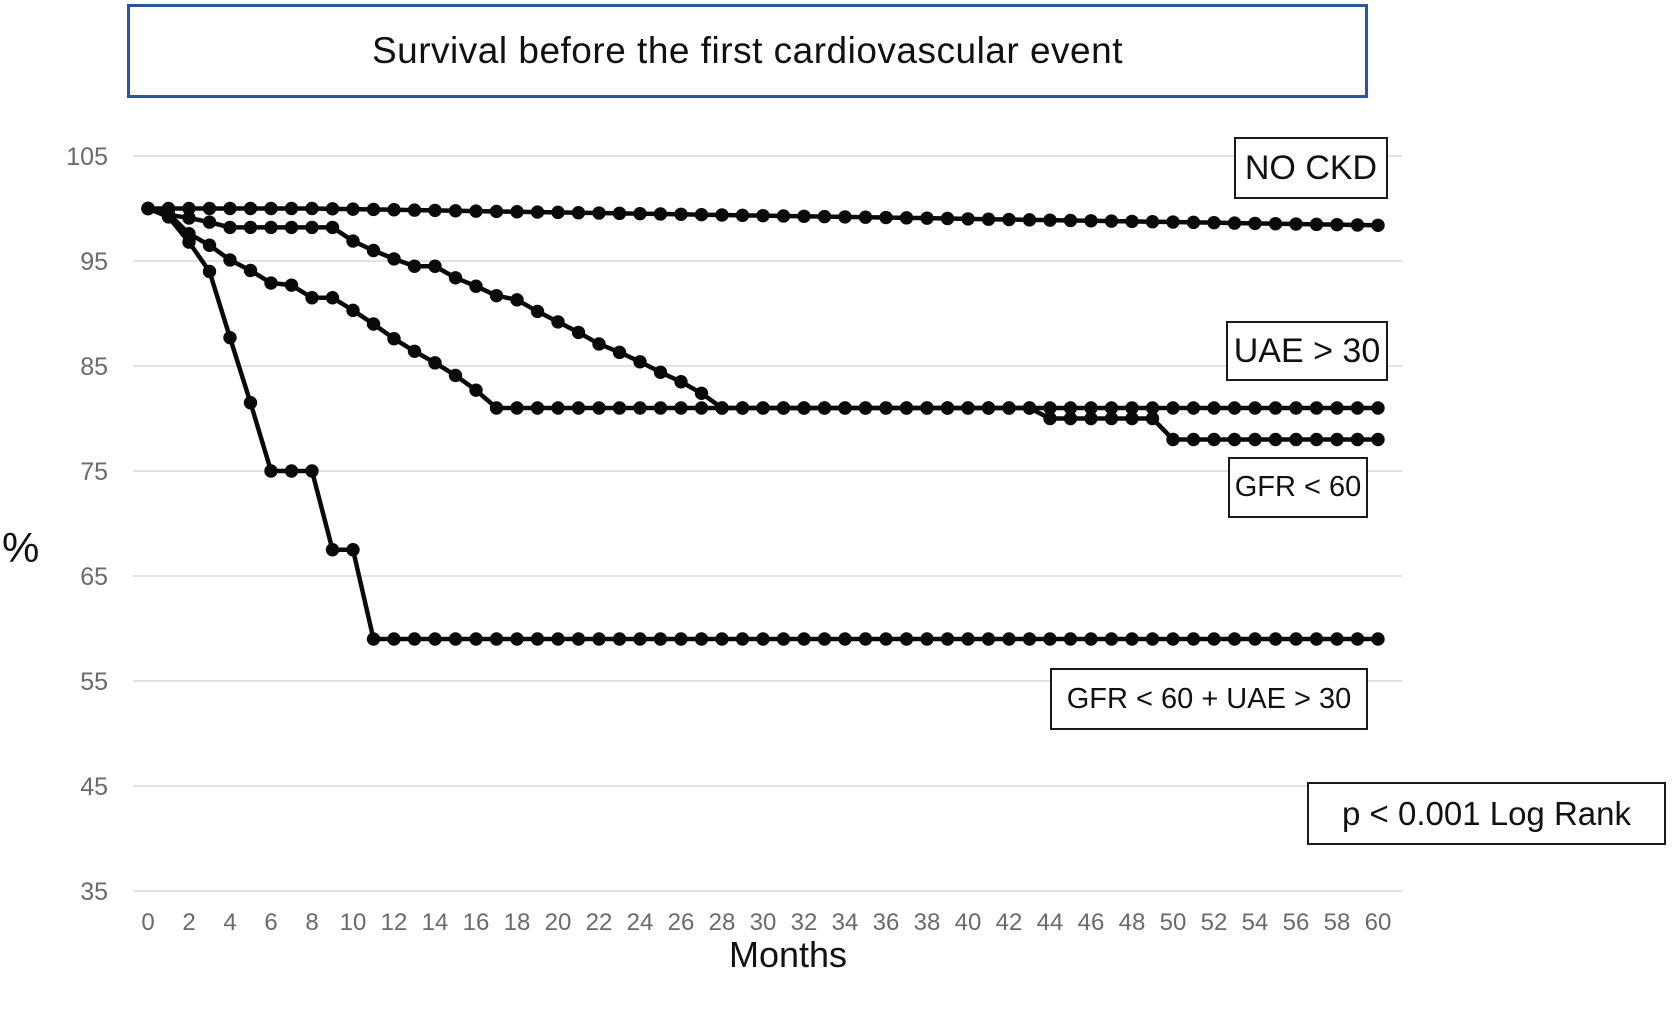 The width and height of the screenshot is (1675, 1019). I want to click on log-rank-pvalue-box: p < 0.001 Log Rank, so click(1486, 813).